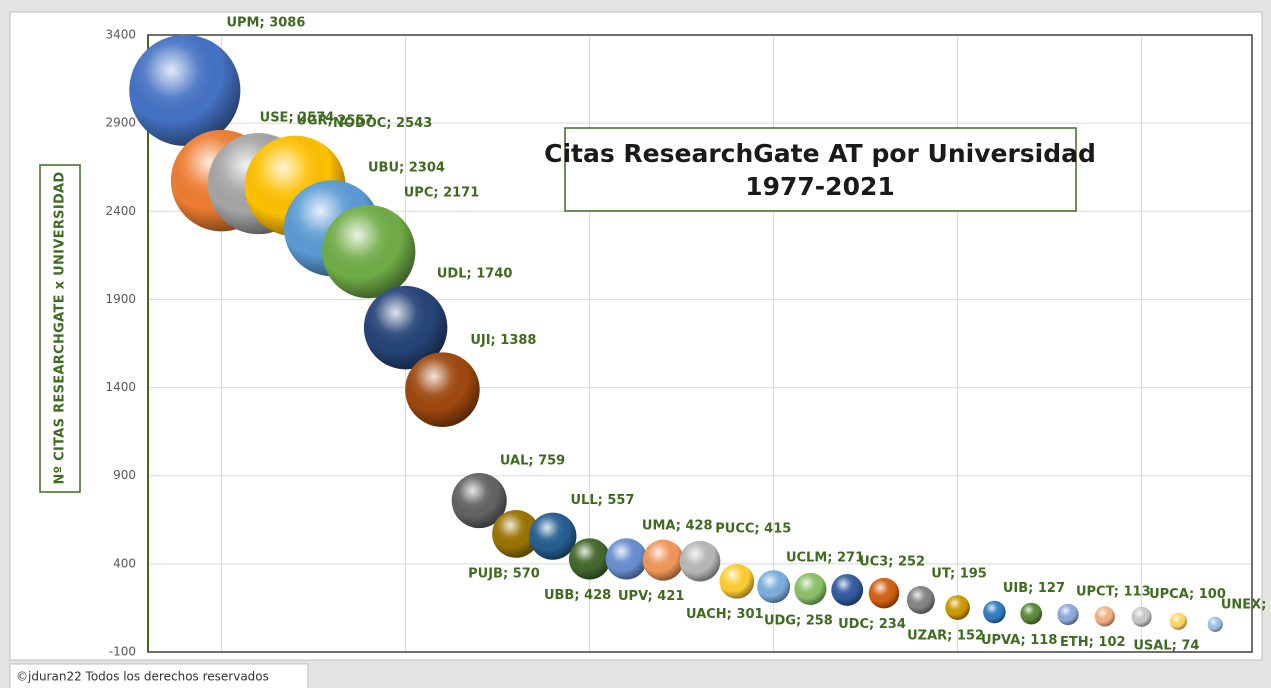 This screenshot has width=1271, height=688. What do you see at coordinates (651, 596) in the screenshot?
I see `data-label: UPV; 421` at bounding box center [651, 596].